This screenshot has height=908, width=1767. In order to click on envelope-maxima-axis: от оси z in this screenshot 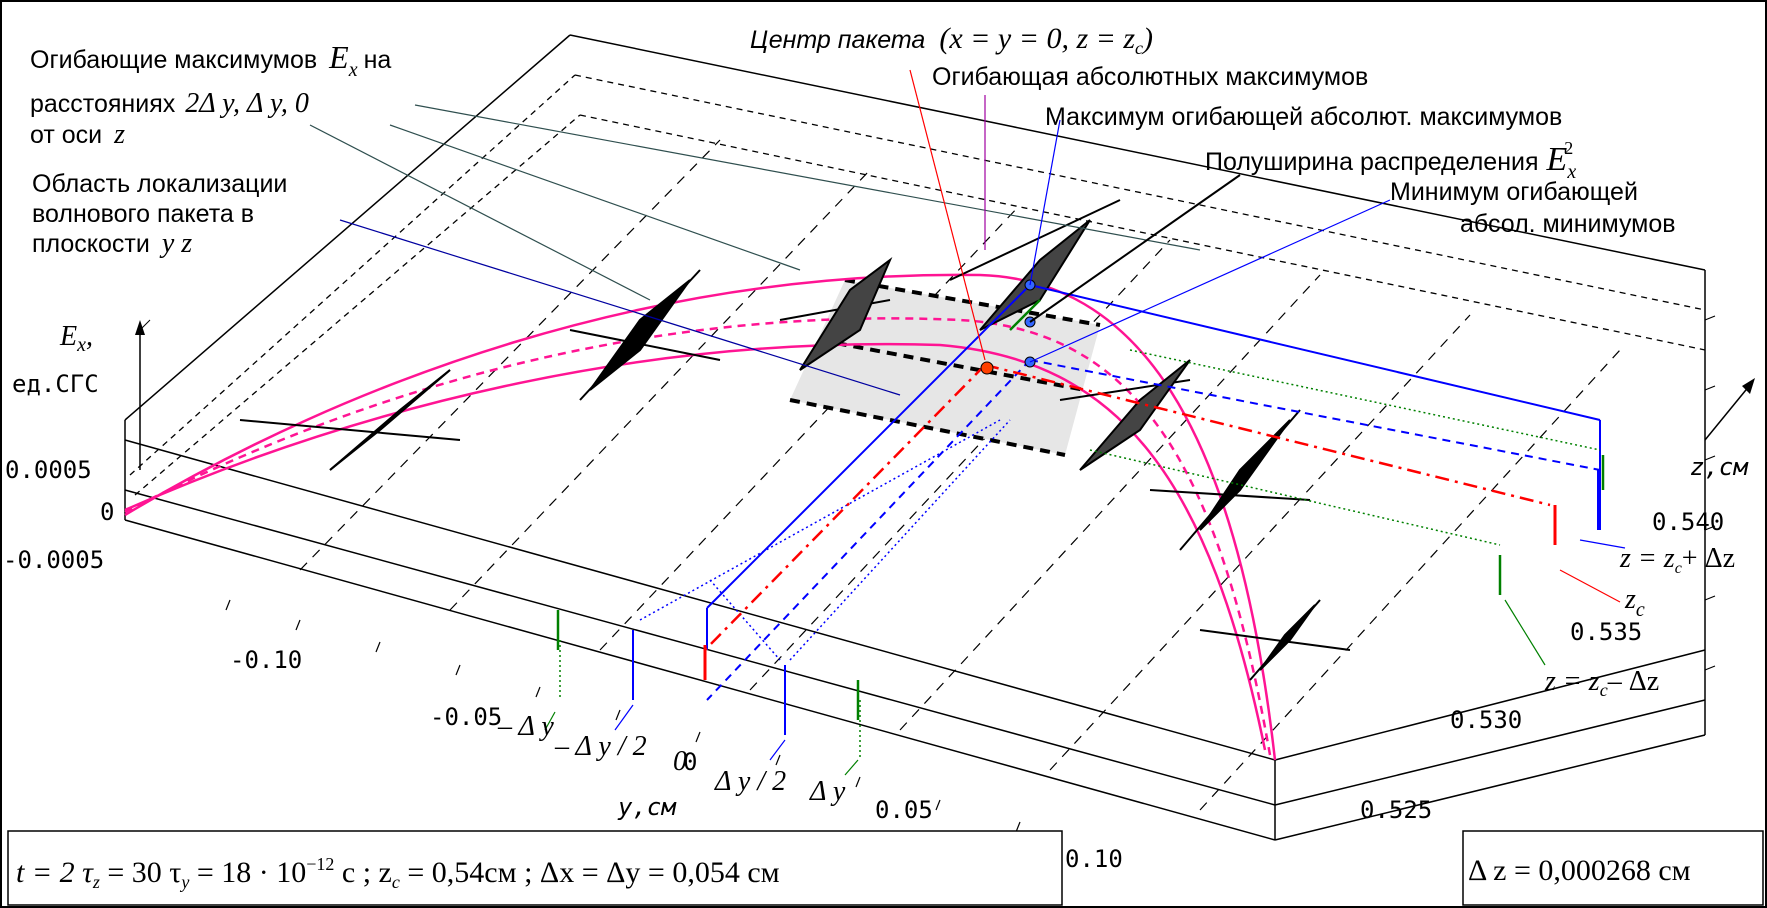, I will do `click(77, 134)`.